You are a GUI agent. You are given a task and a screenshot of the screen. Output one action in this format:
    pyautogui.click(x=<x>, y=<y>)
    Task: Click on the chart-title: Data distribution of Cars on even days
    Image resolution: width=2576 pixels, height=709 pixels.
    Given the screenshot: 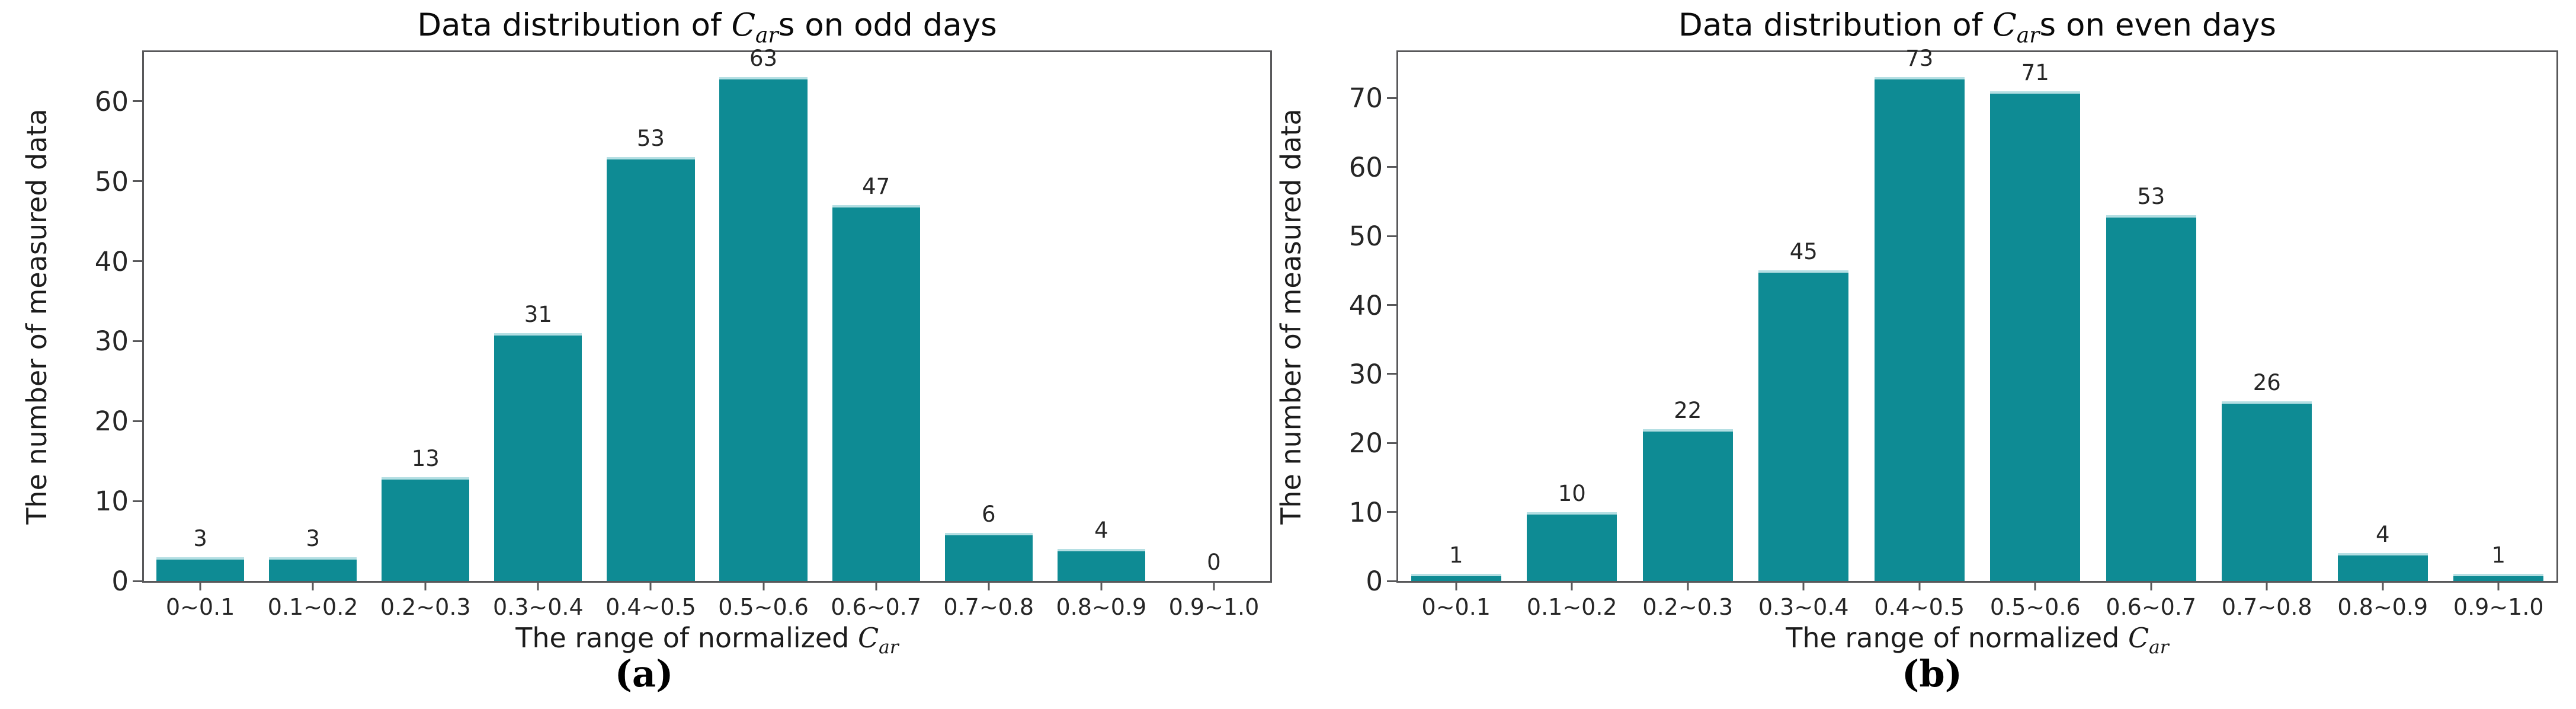 What is the action you would take?
    pyautogui.click(x=1977, y=26)
    